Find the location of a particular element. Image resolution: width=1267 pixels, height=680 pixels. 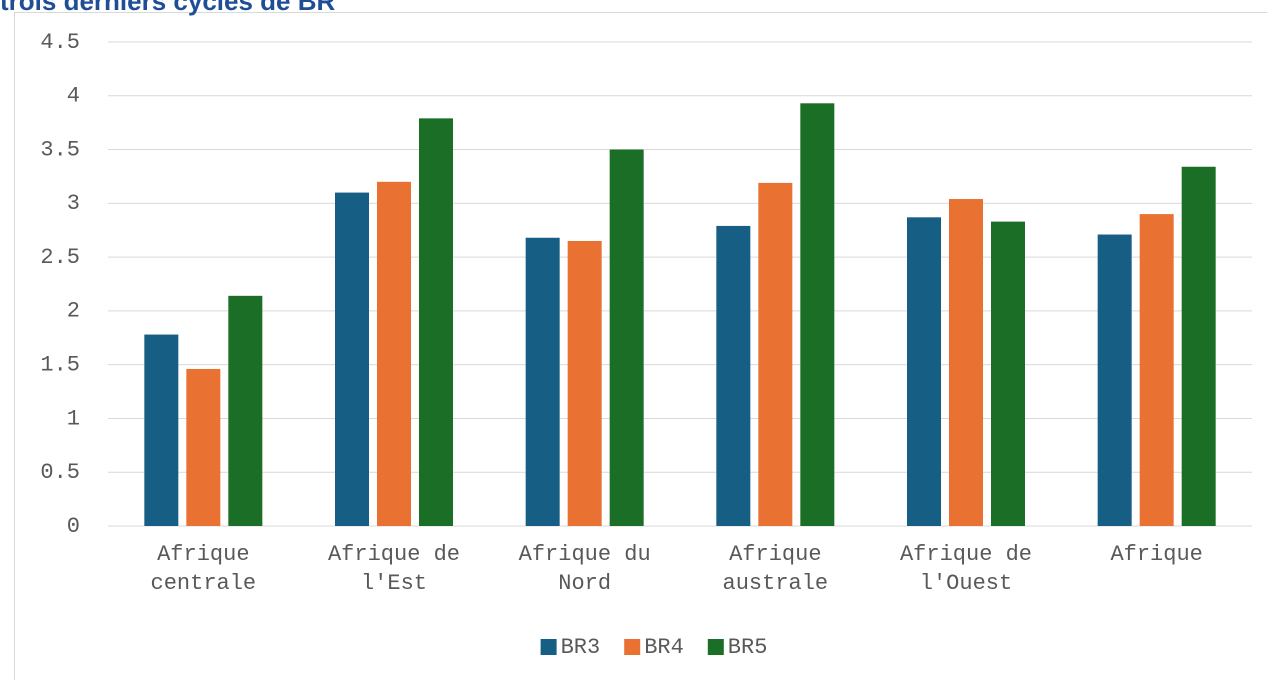

y-tick-label: 0 is located at coordinates (73, 526).